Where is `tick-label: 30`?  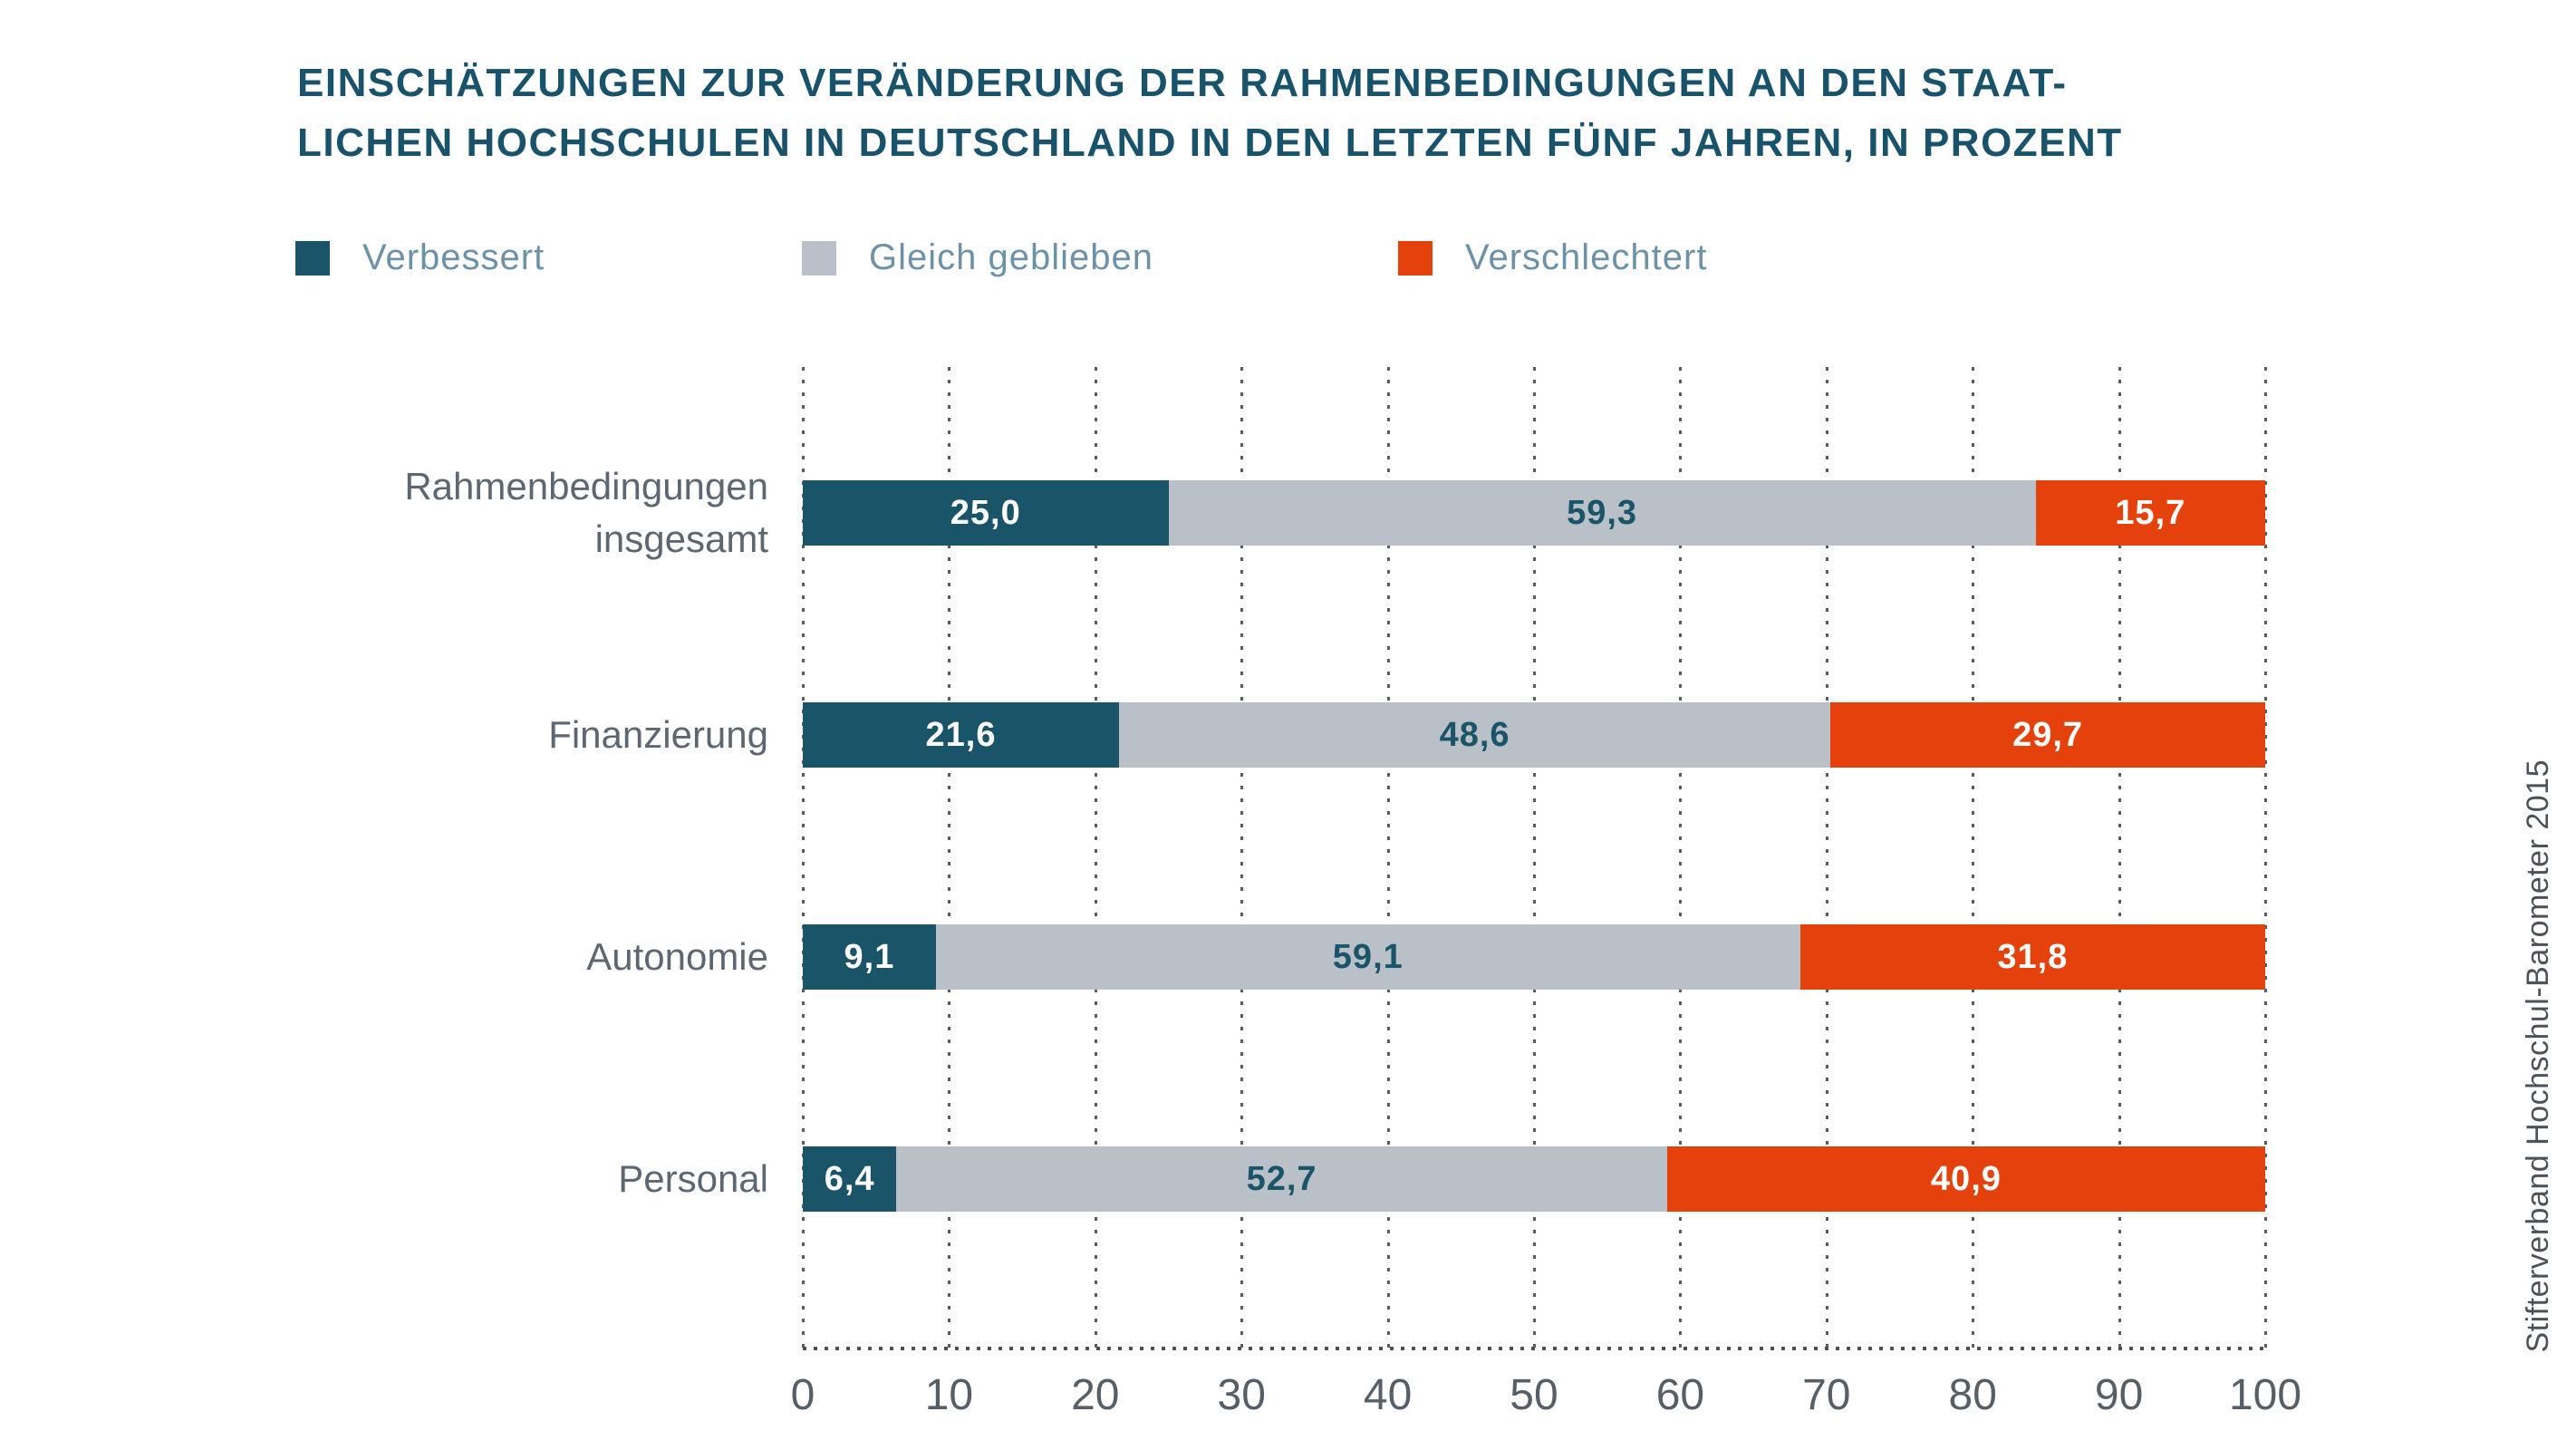
tick-label: 30 is located at coordinates (1241, 1395).